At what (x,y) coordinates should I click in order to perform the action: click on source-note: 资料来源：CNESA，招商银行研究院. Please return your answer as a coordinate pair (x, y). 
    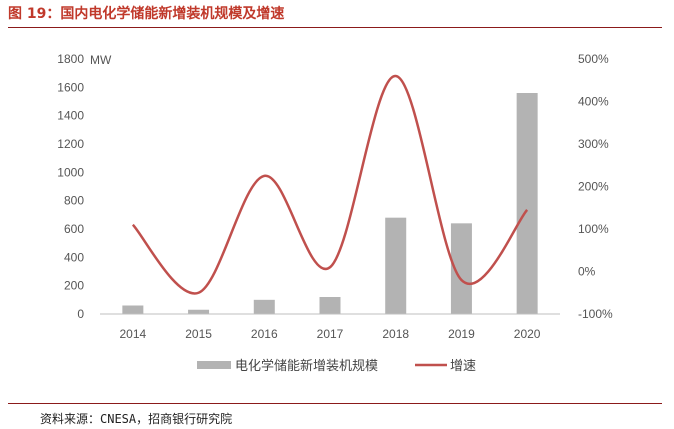
    Looking at the image, I should click on (136, 419).